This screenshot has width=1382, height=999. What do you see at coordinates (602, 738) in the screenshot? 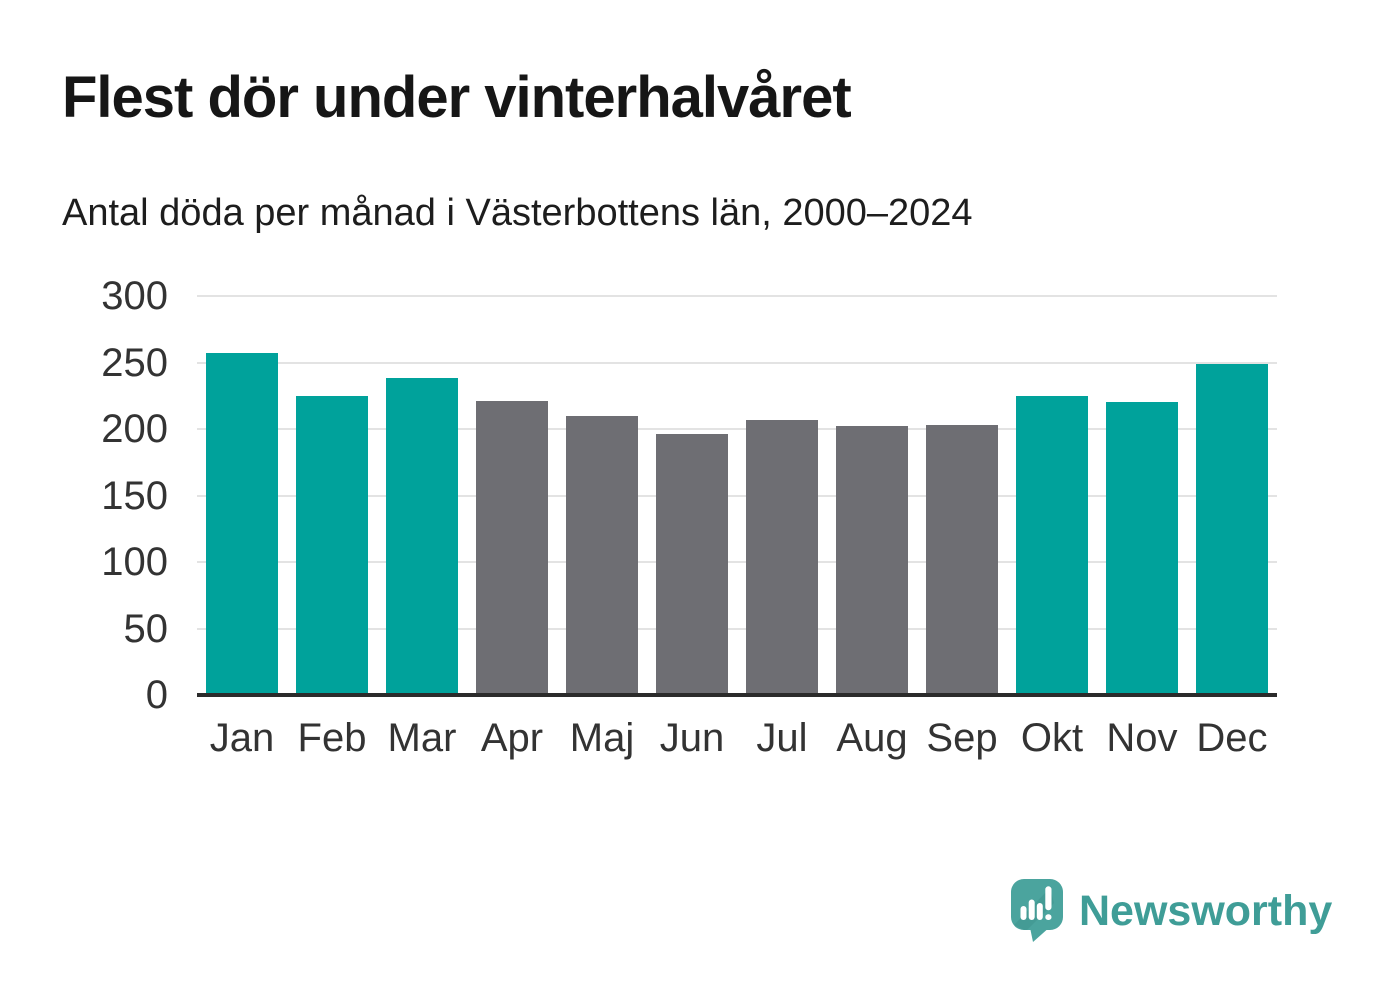
I see `x-tick-label-maj: Maj` at bounding box center [602, 738].